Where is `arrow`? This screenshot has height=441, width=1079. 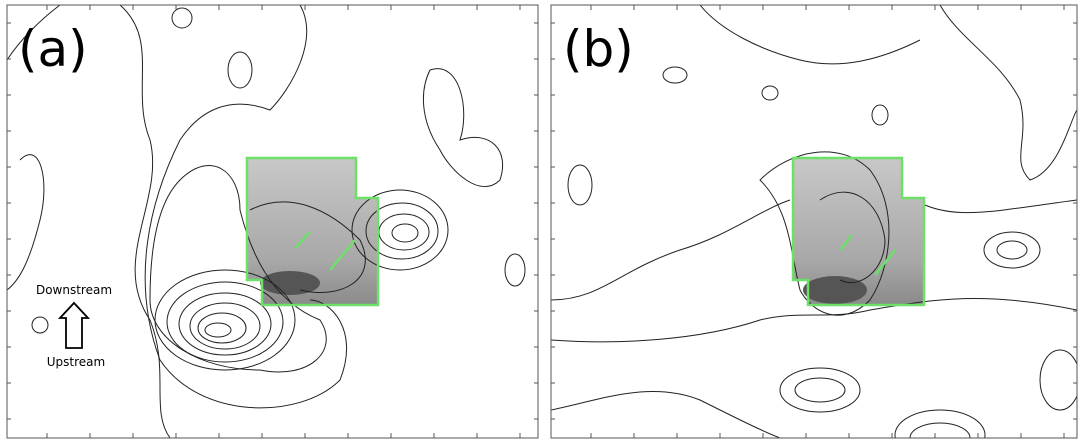
arrow is located at coordinates (74, 325).